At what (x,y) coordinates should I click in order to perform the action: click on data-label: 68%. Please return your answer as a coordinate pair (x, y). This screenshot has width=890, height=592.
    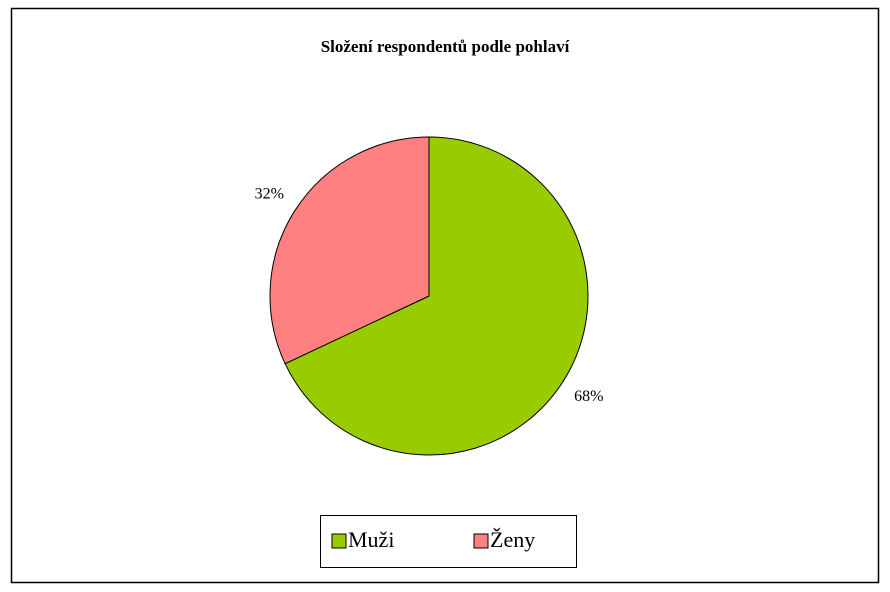
    Looking at the image, I should click on (588, 396).